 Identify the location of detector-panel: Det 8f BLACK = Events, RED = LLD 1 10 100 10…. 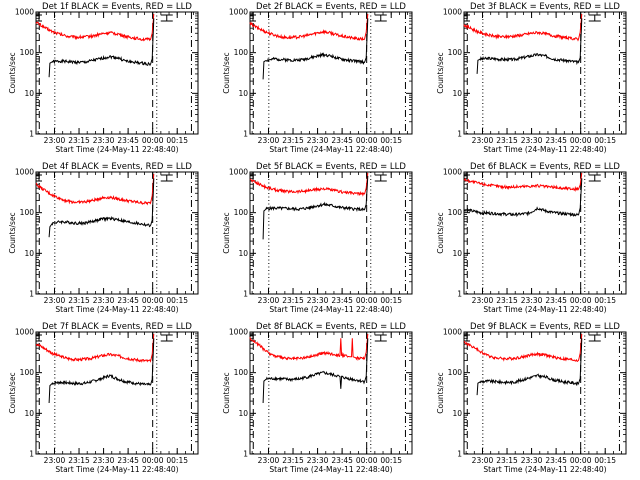
(317, 398).